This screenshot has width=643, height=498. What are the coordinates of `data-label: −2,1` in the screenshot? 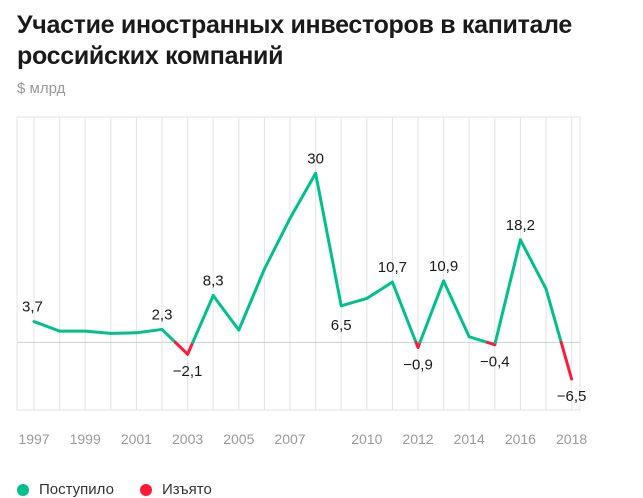 It's located at (188, 371).